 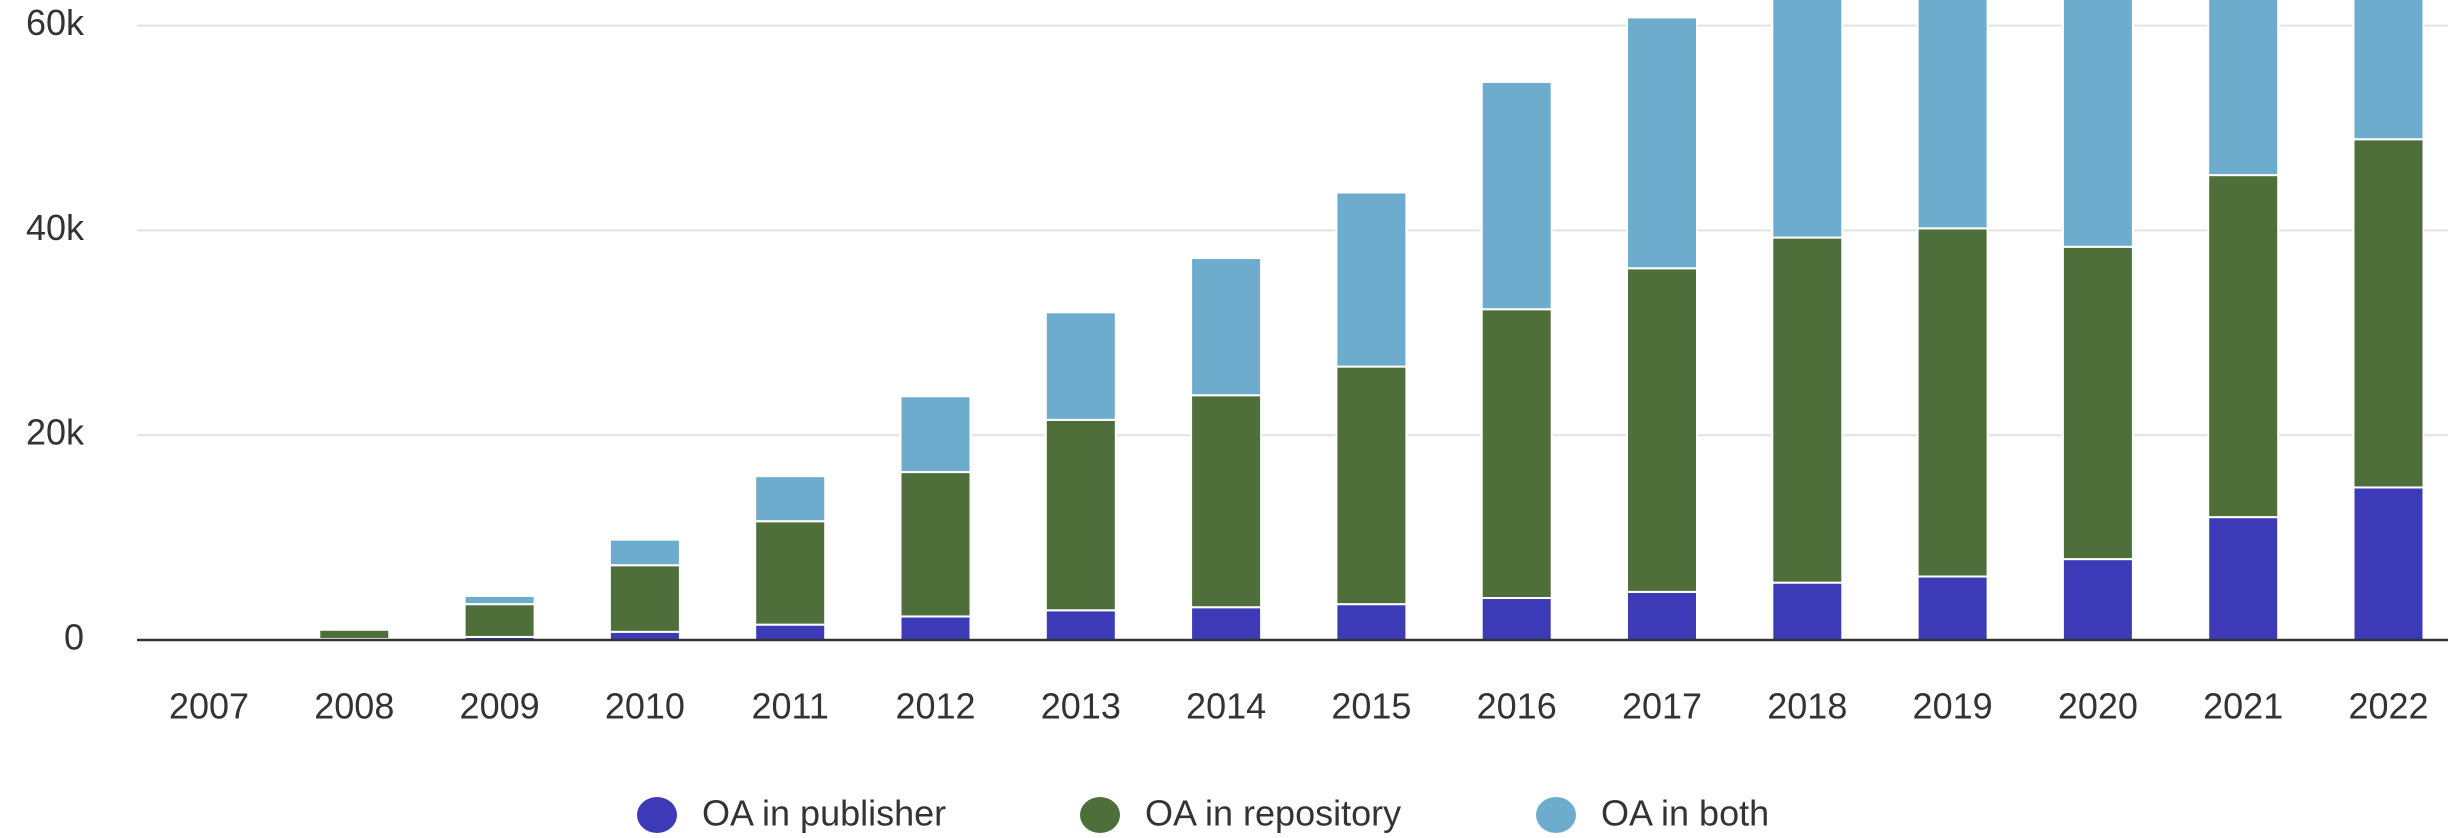 I want to click on x-tick-label: 2010, so click(x=645, y=706).